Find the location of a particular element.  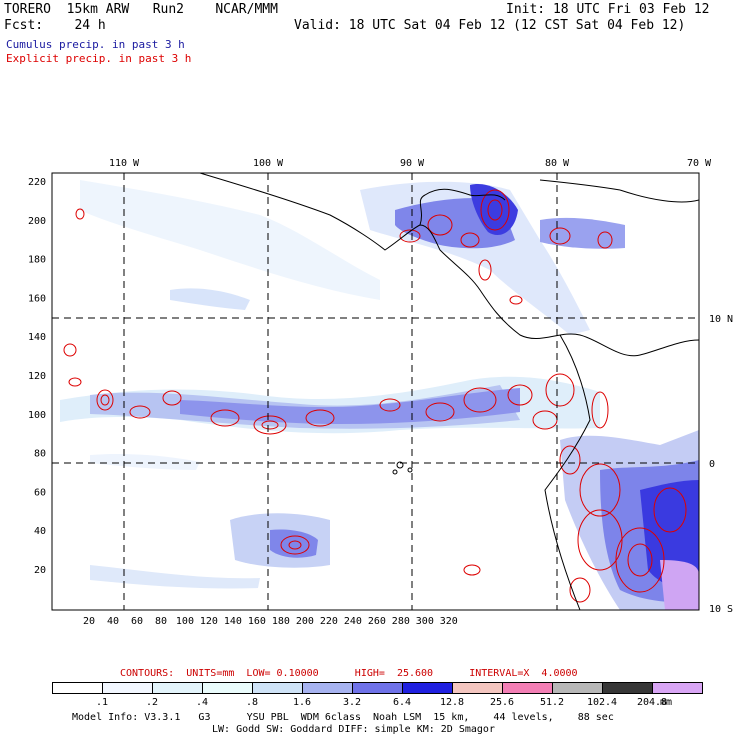

latitude-labels: 10 N 0 10 S is located at coordinates (721, 464).